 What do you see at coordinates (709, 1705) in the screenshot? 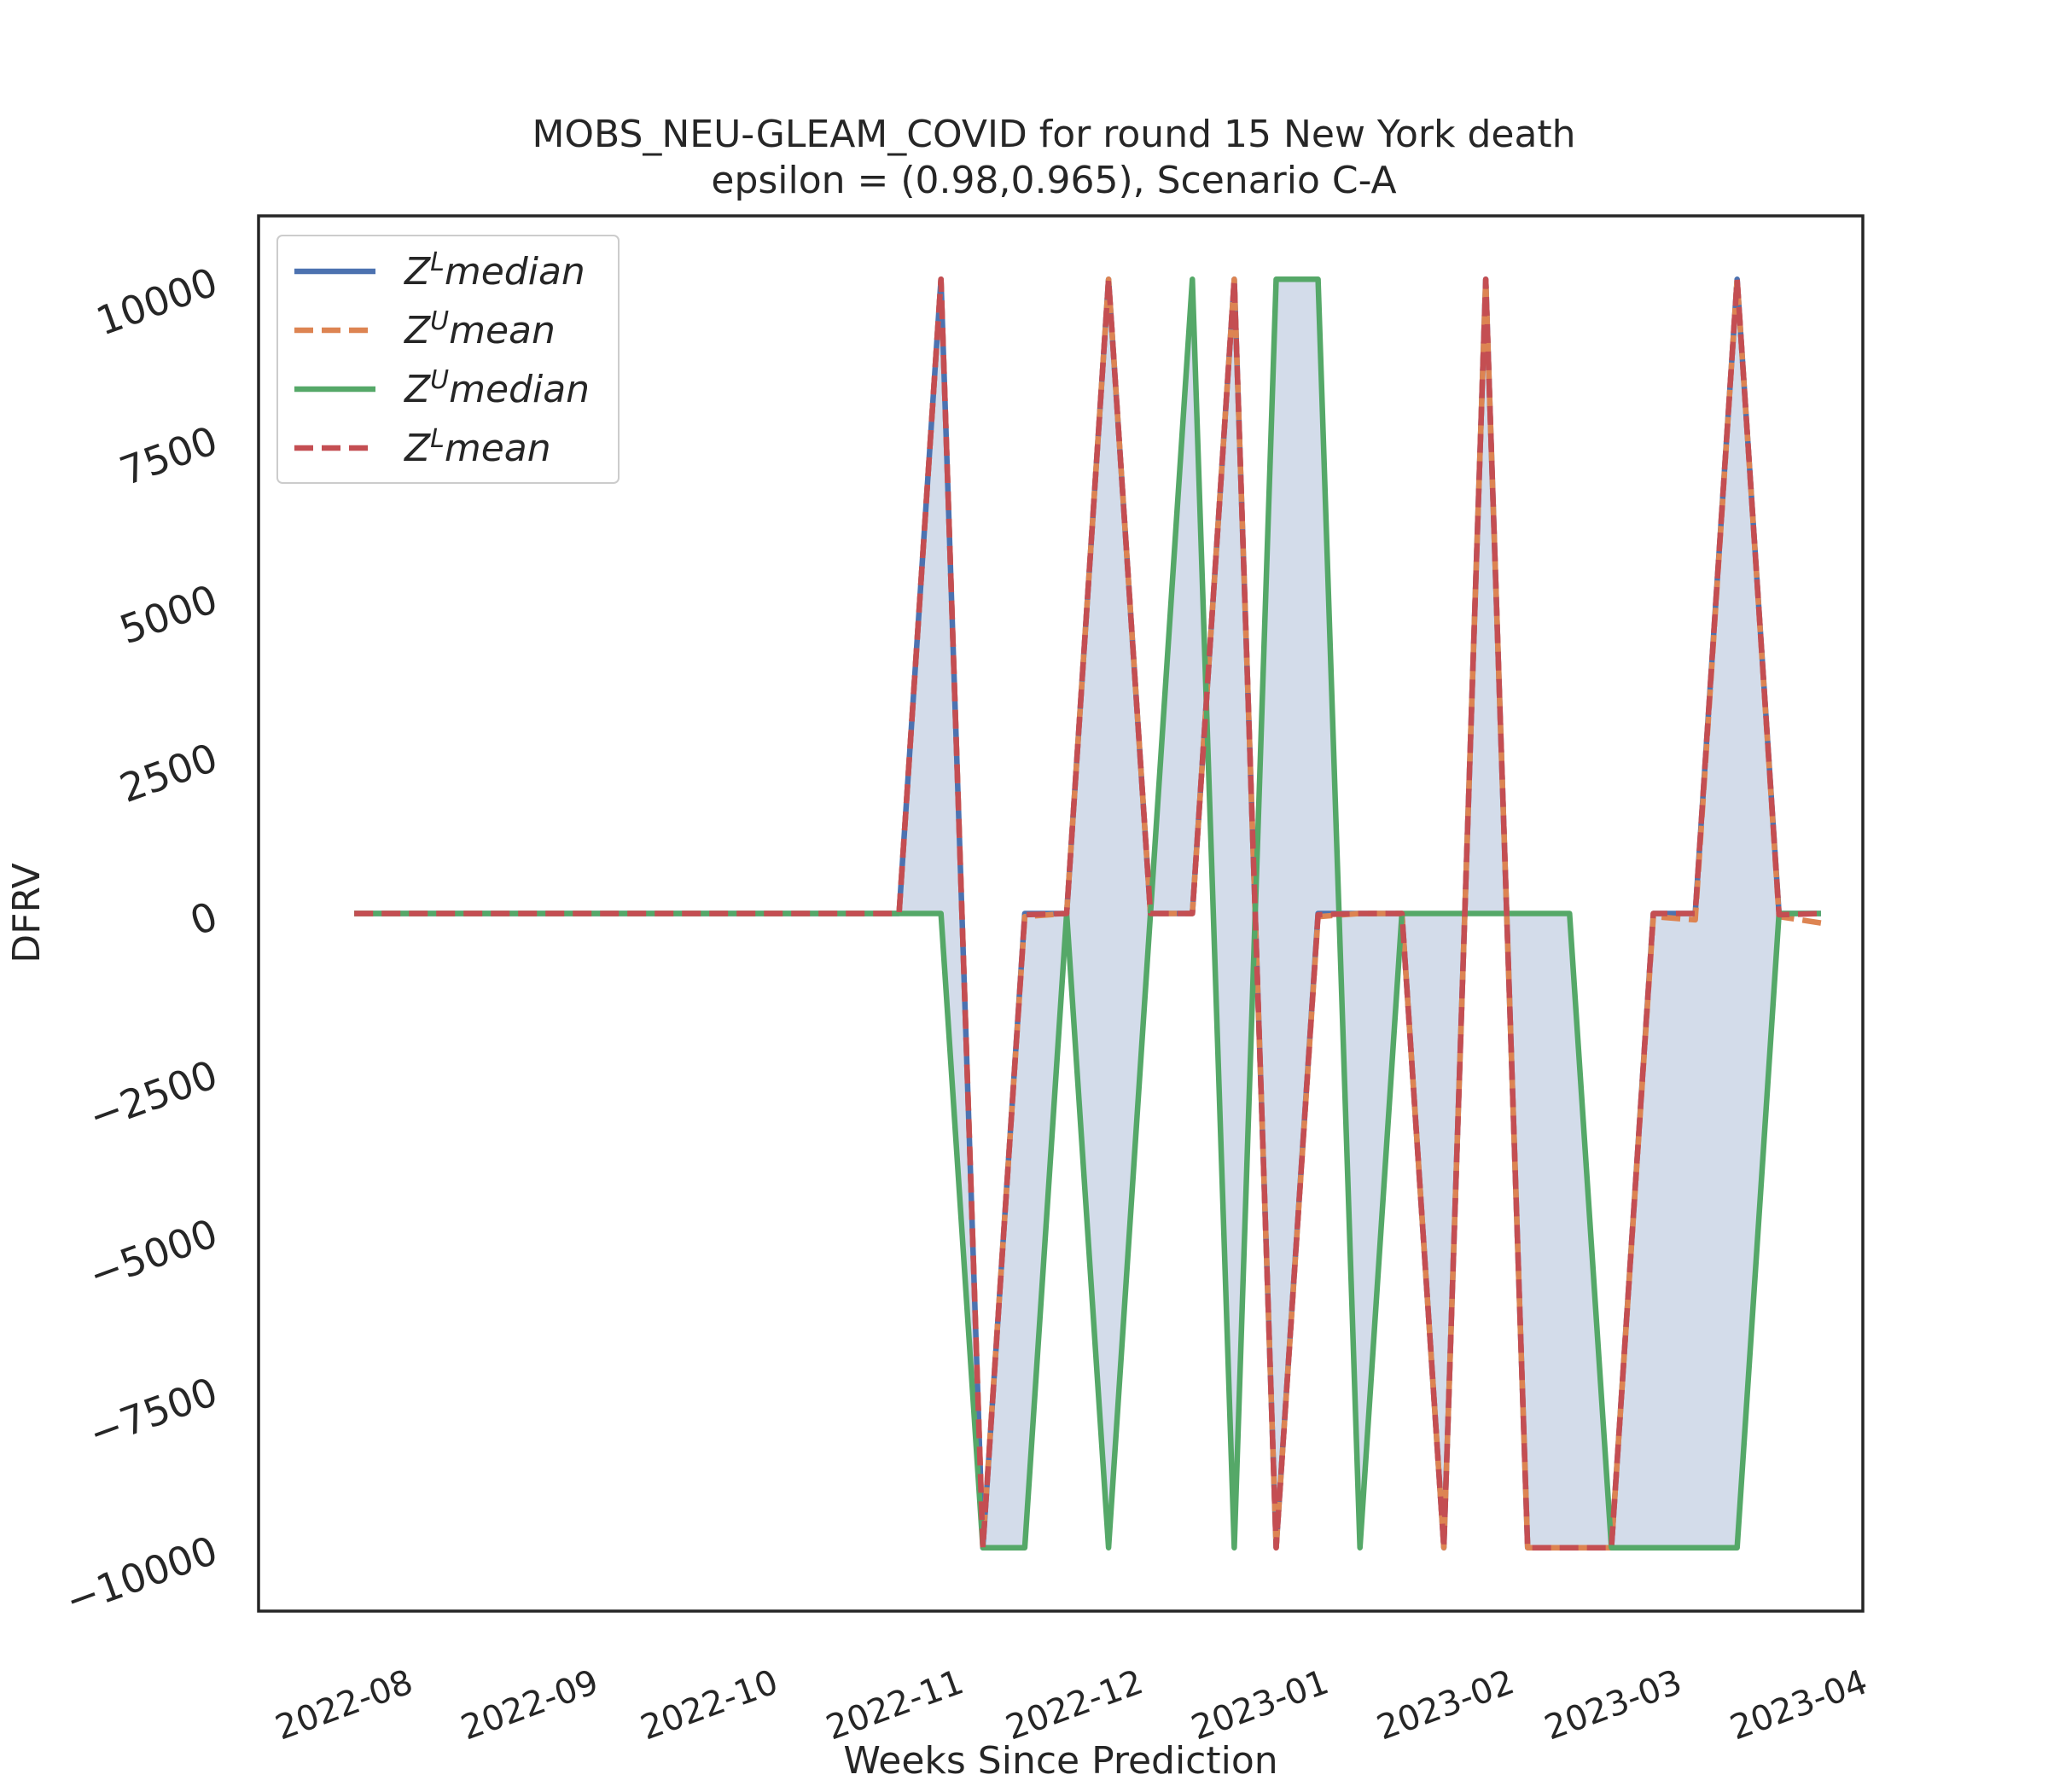
I see `x-tick-label: 2022-10` at bounding box center [709, 1705].